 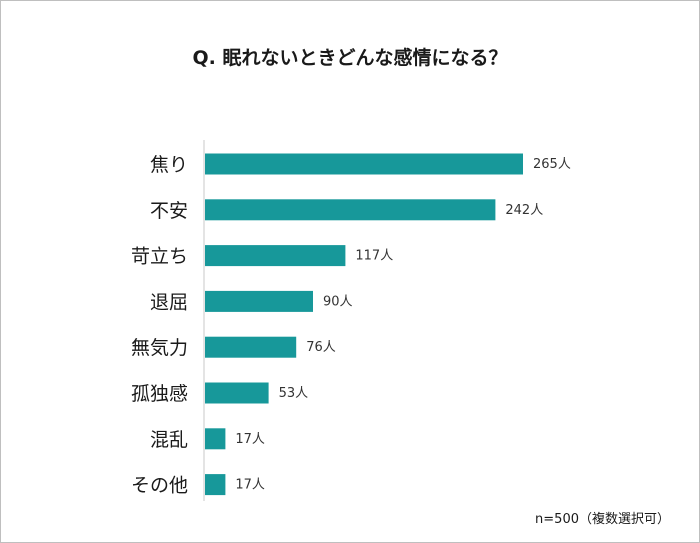 What do you see at coordinates (524, 210) in the screenshot?
I see `value-label-2: 242人` at bounding box center [524, 210].